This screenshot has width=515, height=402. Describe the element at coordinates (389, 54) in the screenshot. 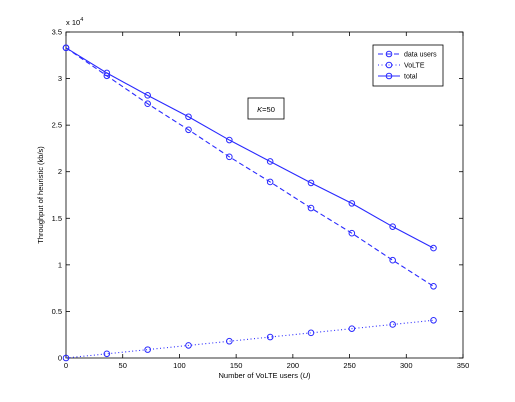

I see `legend-marker-data-users` at that location.